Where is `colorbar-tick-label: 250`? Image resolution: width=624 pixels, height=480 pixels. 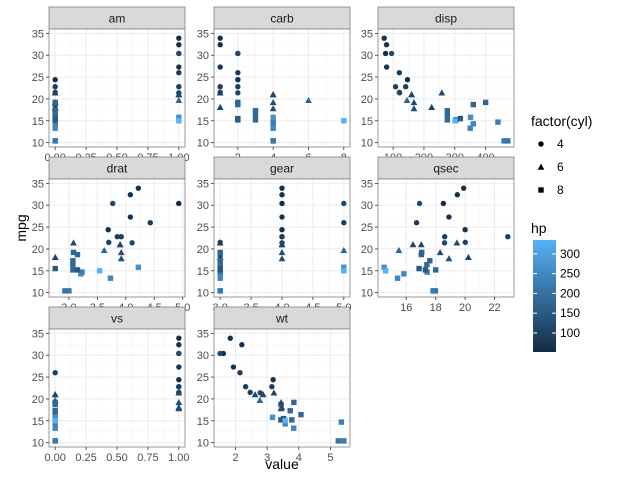 colorbar-tick-label: 250 is located at coordinates (570, 274).